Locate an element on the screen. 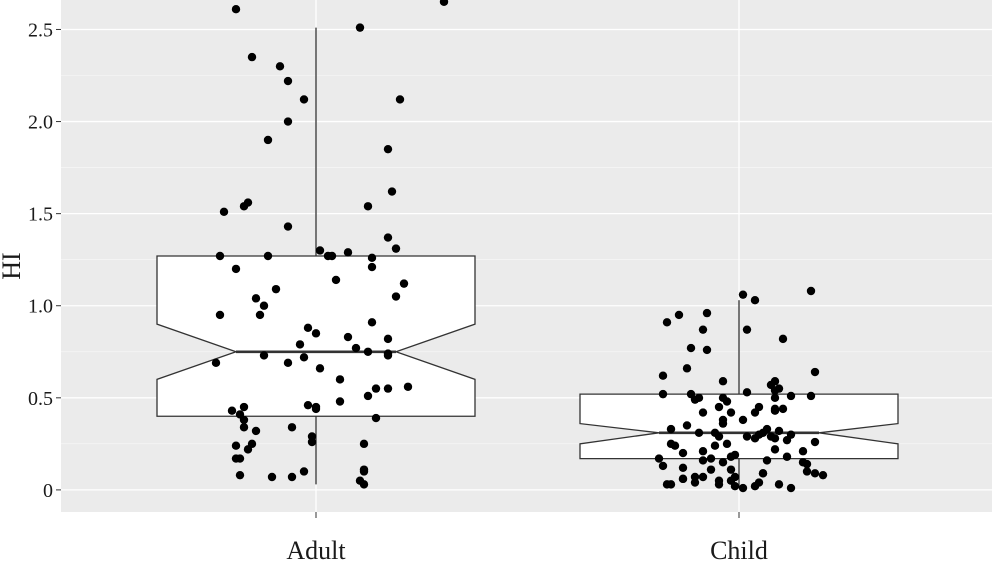 The image size is (995, 563). y-tick-label: 0 is located at coordinates (48, 491).